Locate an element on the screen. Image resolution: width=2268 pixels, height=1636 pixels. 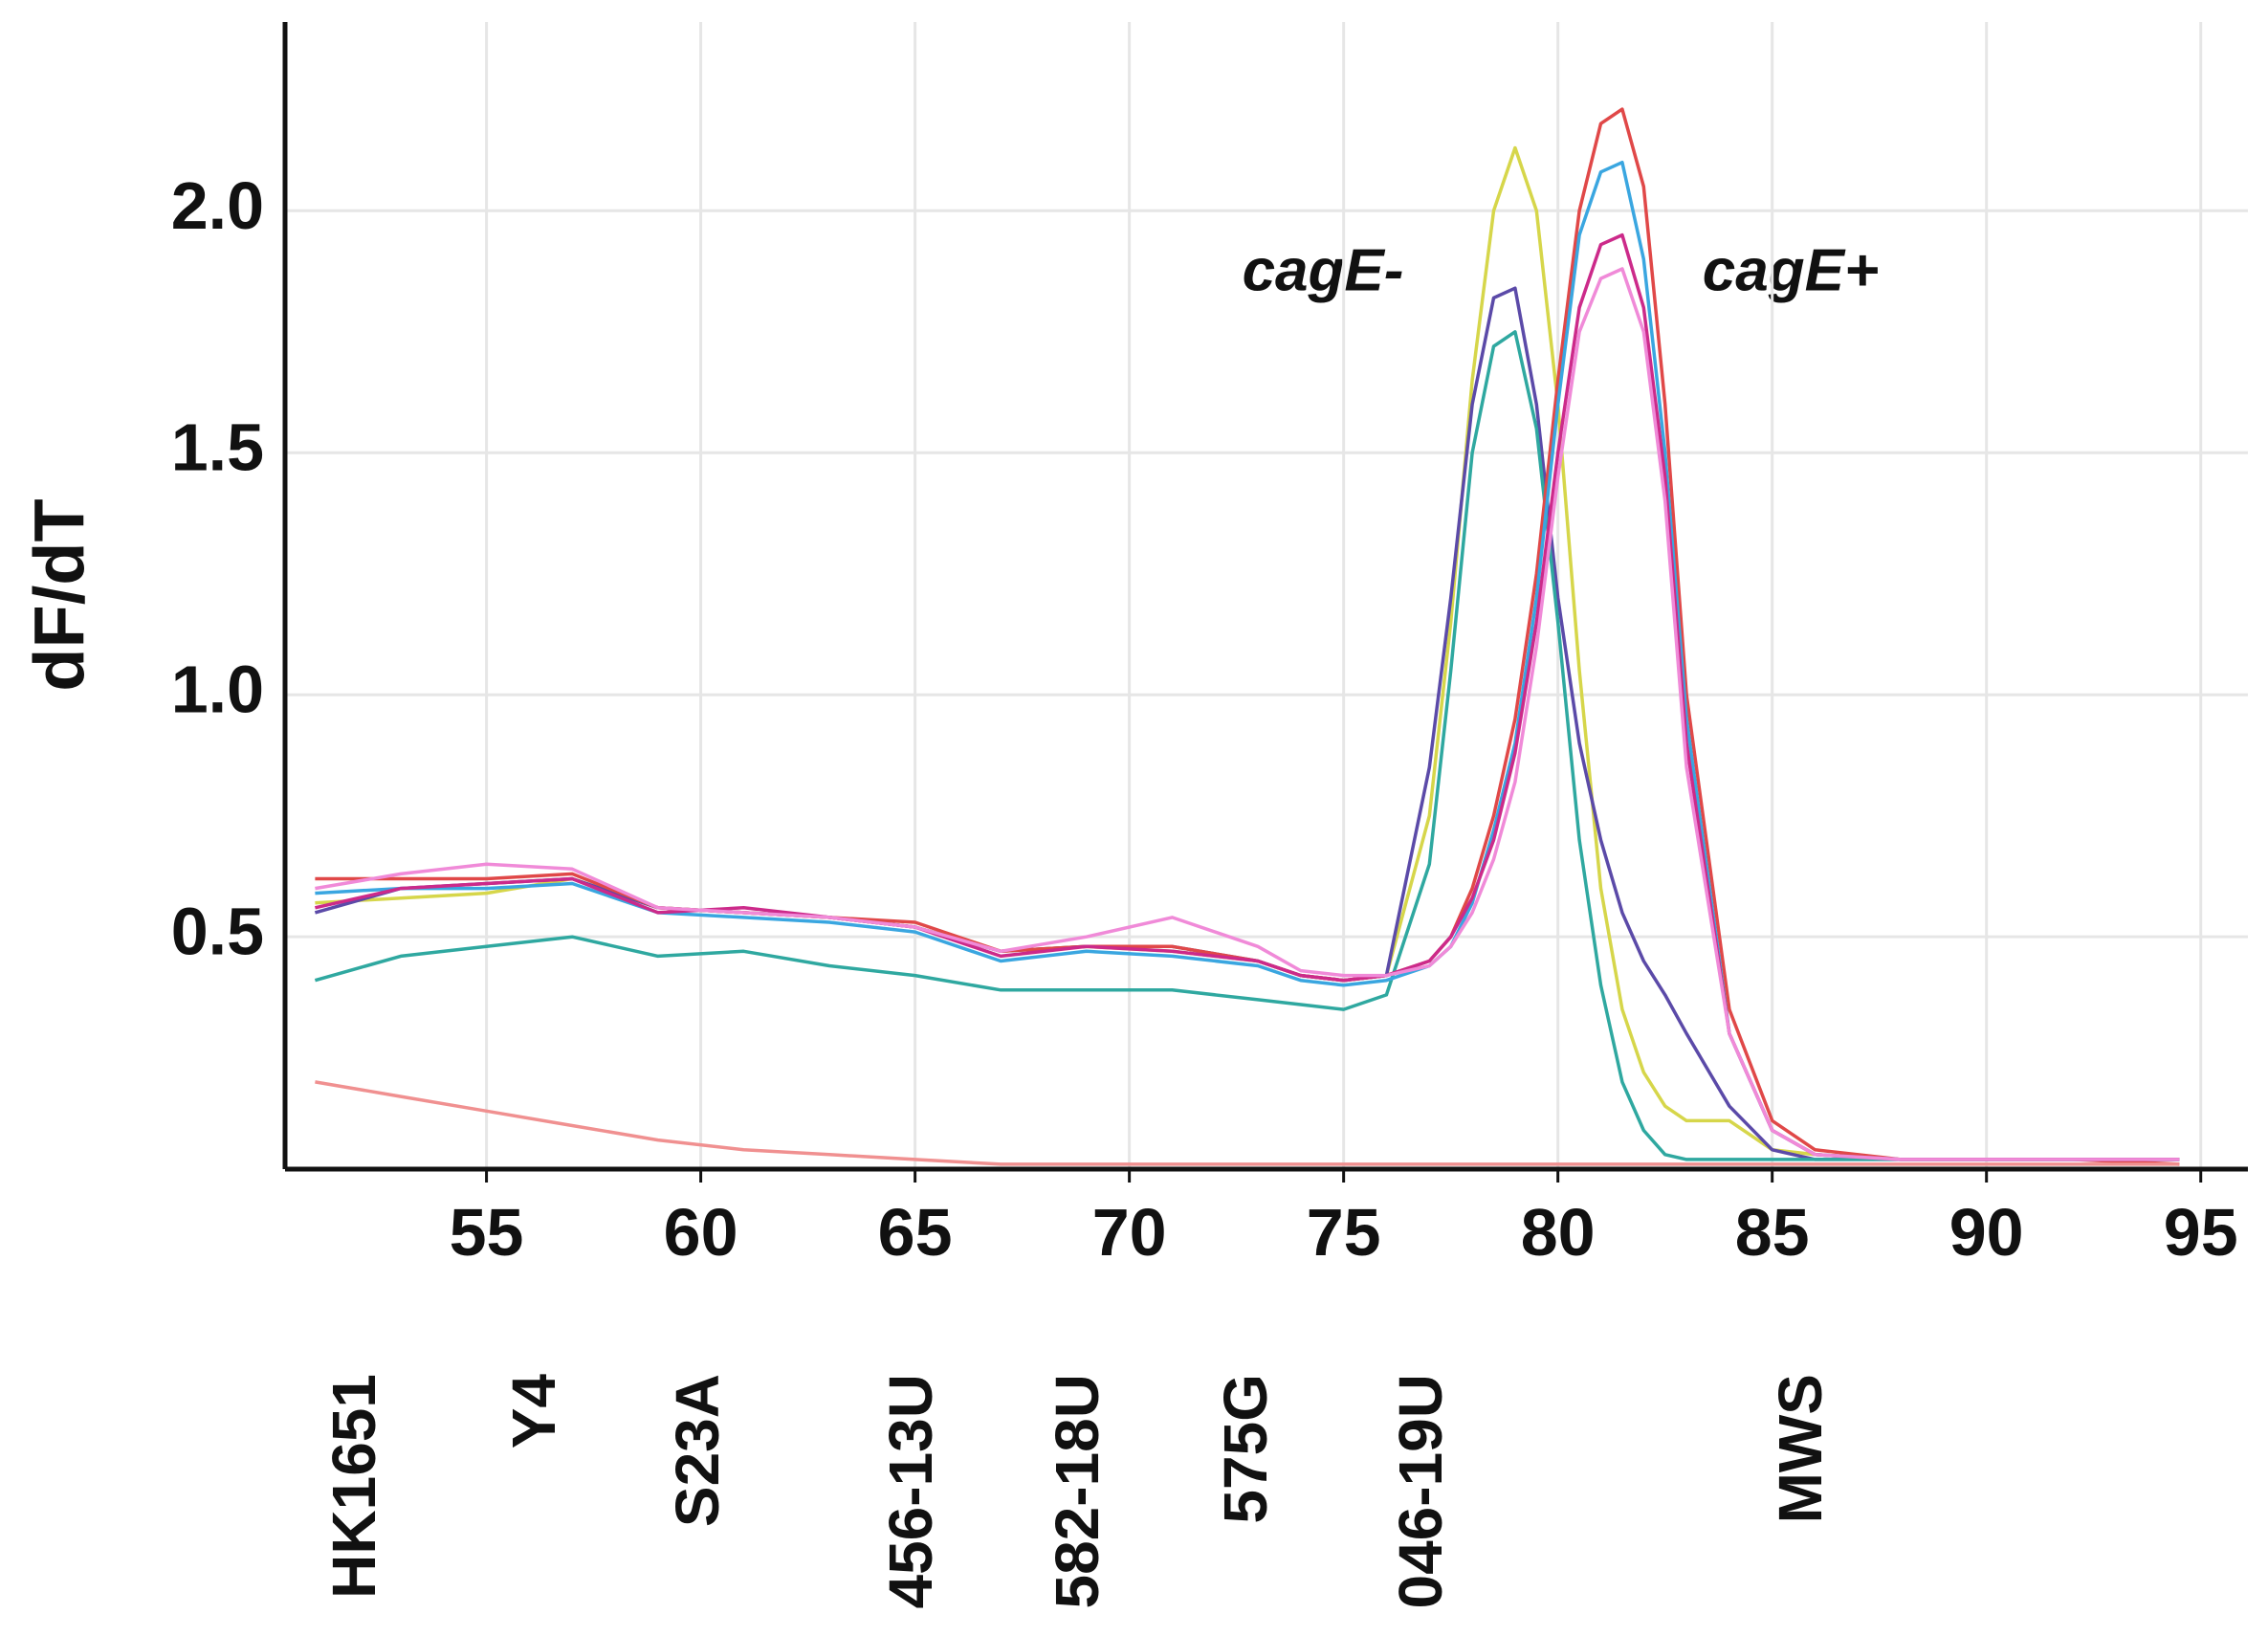
series-label: HK1651 is located at coordinates (354, 1486).